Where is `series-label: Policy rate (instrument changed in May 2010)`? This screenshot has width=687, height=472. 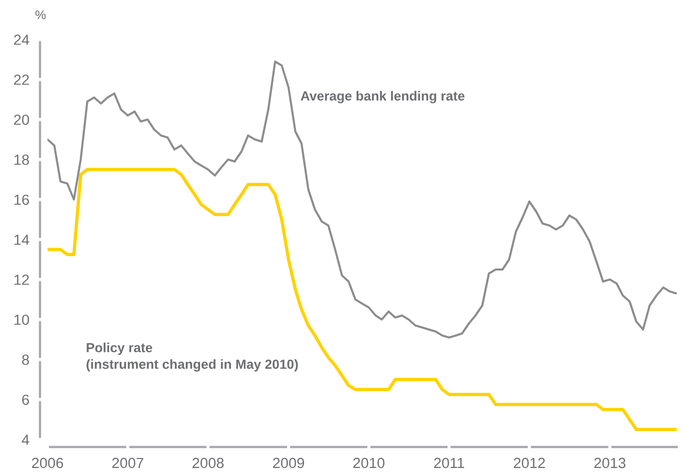
series-label: Policy rate (instrument changed in May 2010) is located at coordinates (192, 357).